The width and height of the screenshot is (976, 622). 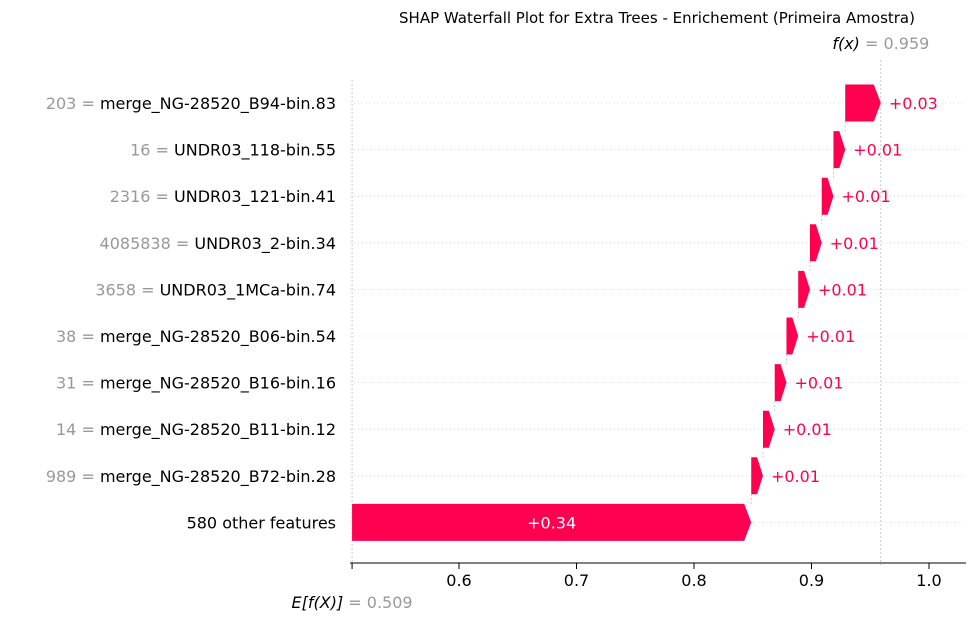 What do you see at coordinates (78, 336) in the screenshot?
I see `feature-value: 38 =` at bounding box center [78, 336].